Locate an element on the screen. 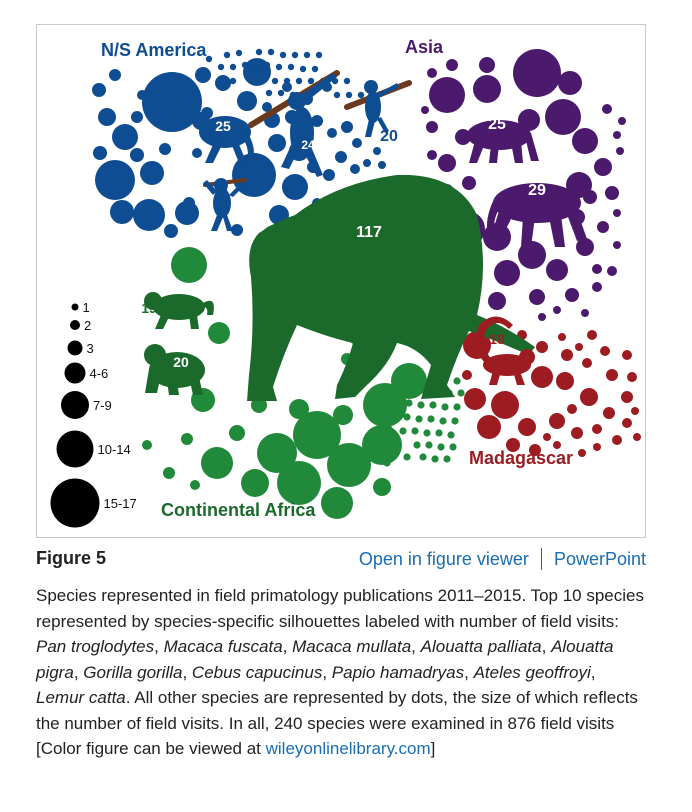 Image resolution: width=692 pixels, height=812 pixels. pigra-silhouette is located at coordinates (381, 108).